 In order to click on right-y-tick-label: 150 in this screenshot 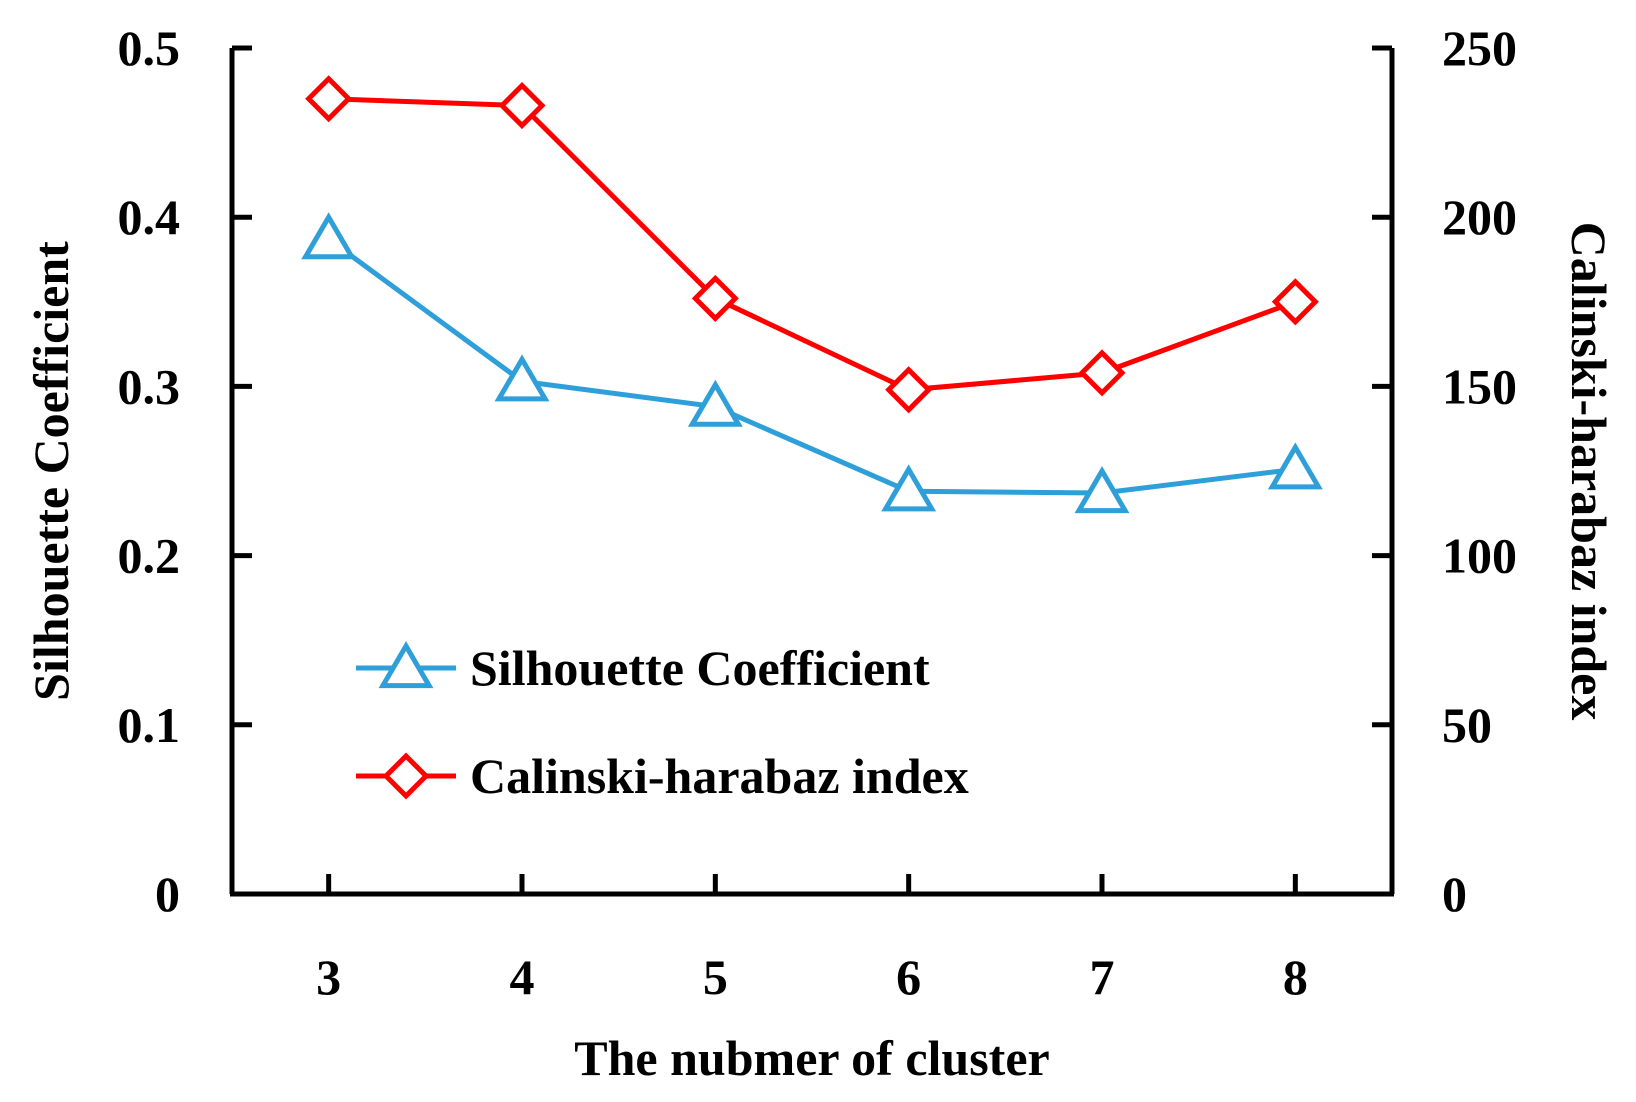, I will do `click(1479, 386)`.